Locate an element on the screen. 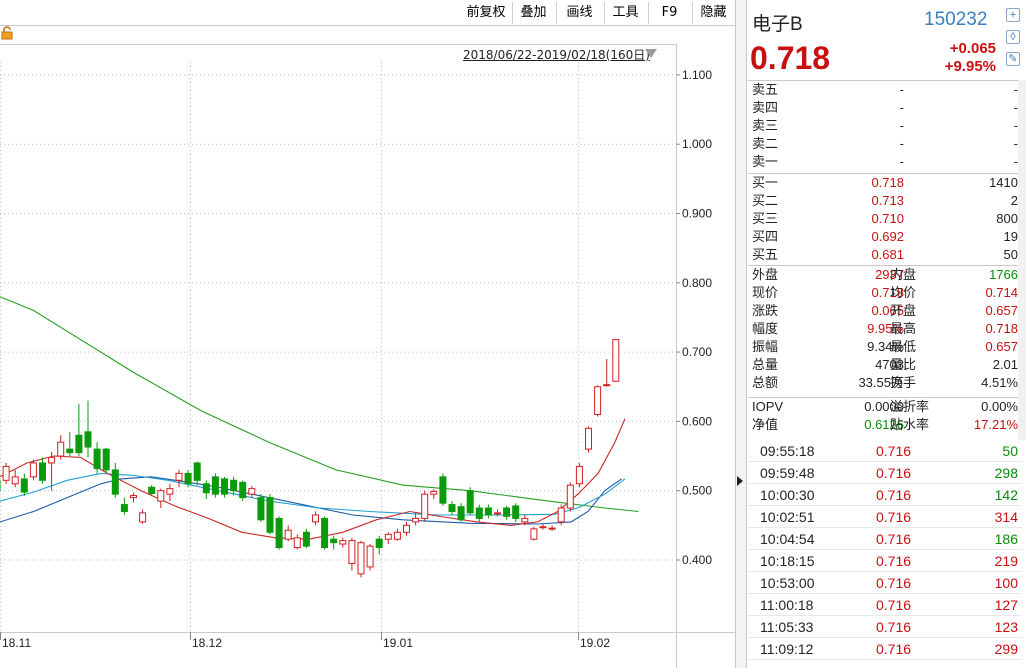 The width and height of the screenshot is (1026, 668). y-tick-label: 1.100 is located at coordinates (697, 75).